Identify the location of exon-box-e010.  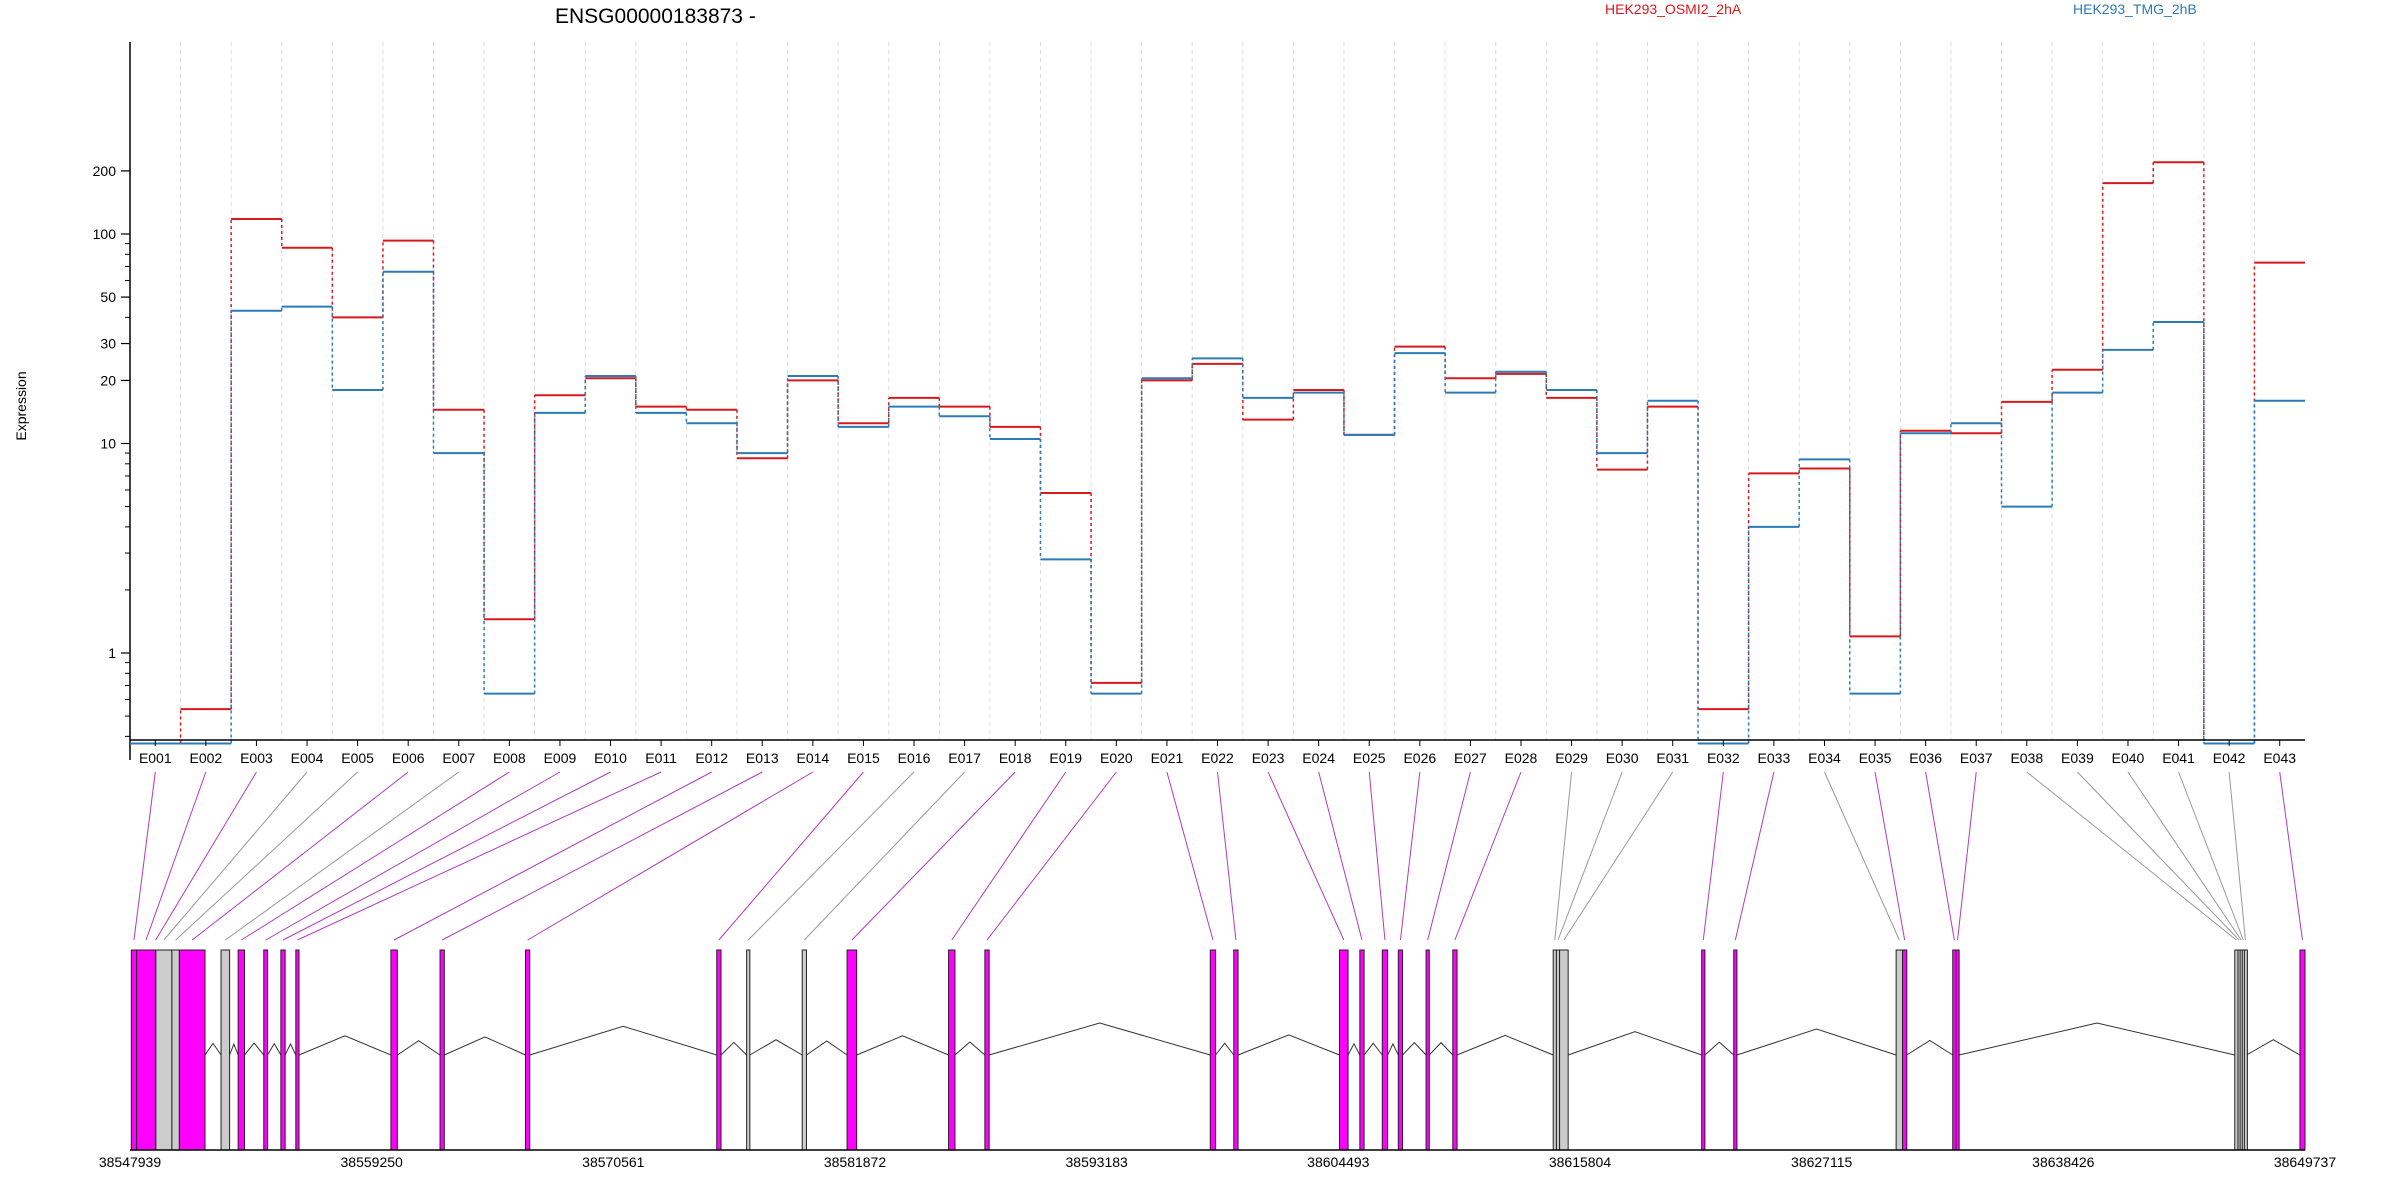
(283, 1050).